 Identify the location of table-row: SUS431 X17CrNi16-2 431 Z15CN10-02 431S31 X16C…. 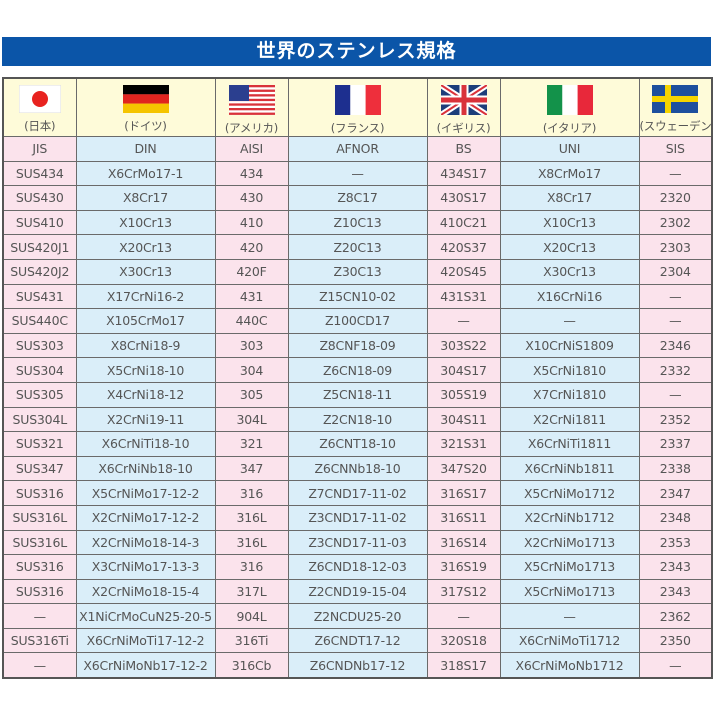
(357, 296).